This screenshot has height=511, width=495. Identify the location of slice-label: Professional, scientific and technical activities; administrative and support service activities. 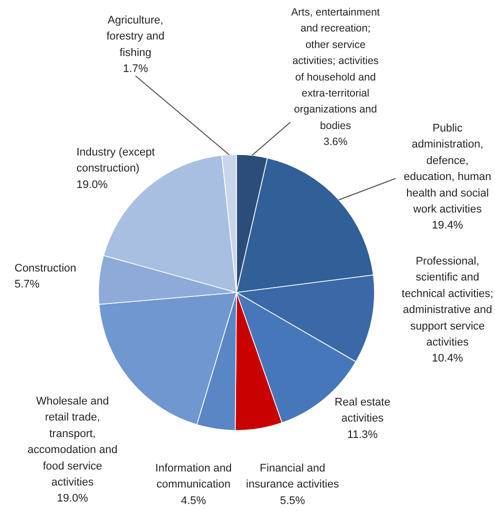
(448, 302).